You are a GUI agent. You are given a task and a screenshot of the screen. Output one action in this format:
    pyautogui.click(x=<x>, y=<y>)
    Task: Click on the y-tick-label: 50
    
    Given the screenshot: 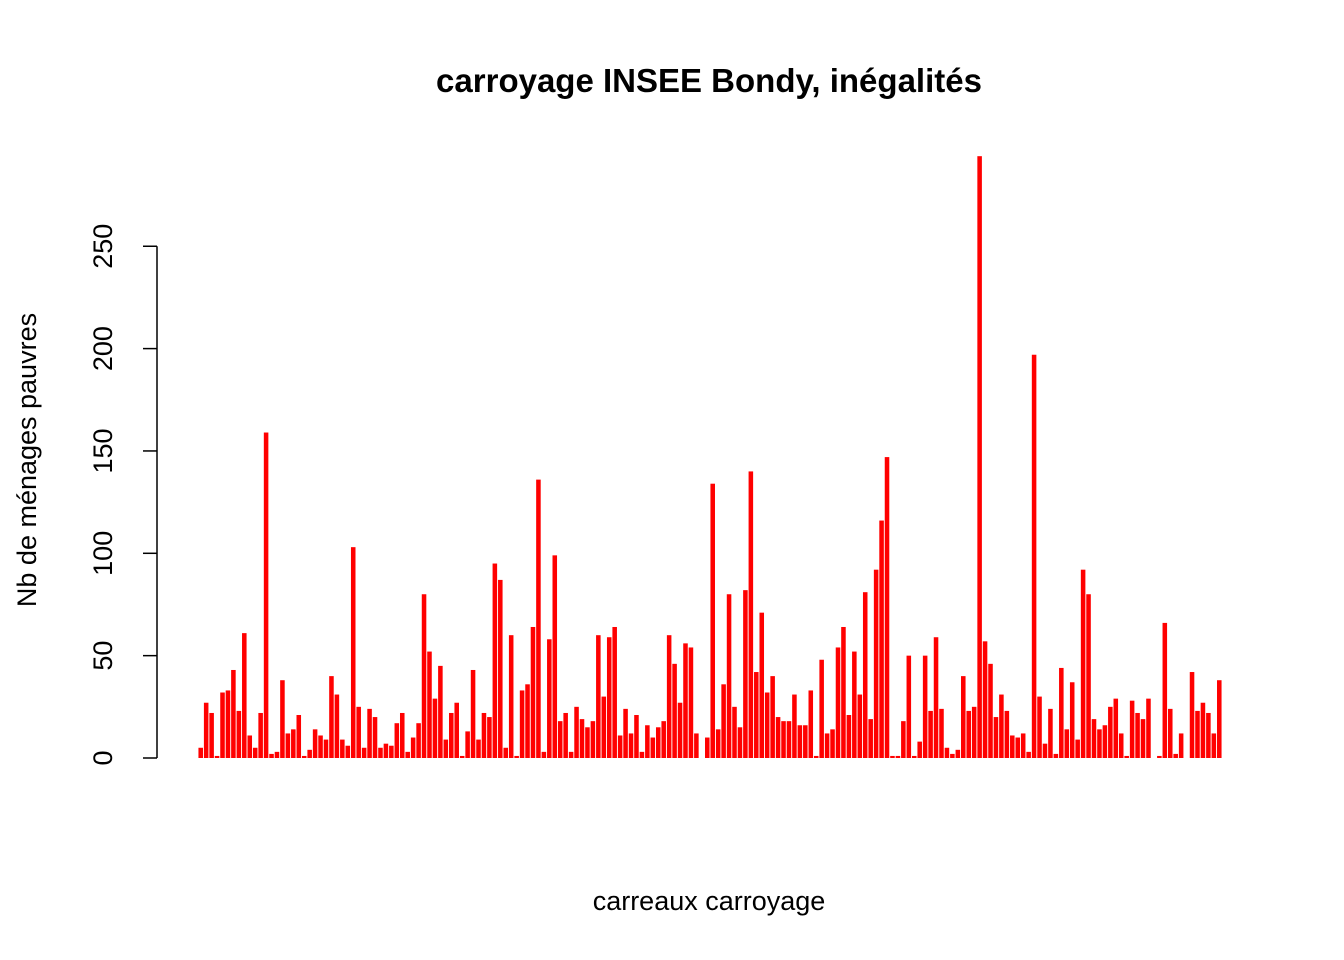 What is the action you would take?
    pyautogui.click(x=103, y=656)
    